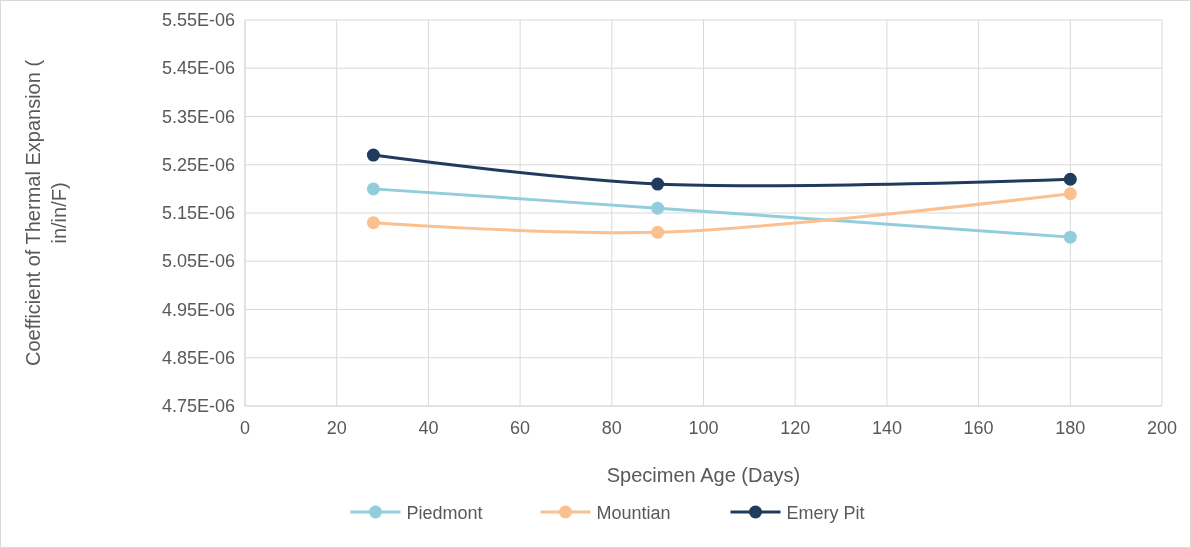 This screenshot has height=548, width=1191. What do you see at coordinates (978, 428) in the screenshot?
I see `x-tick-label: 160` at bounding box center [978, 428].